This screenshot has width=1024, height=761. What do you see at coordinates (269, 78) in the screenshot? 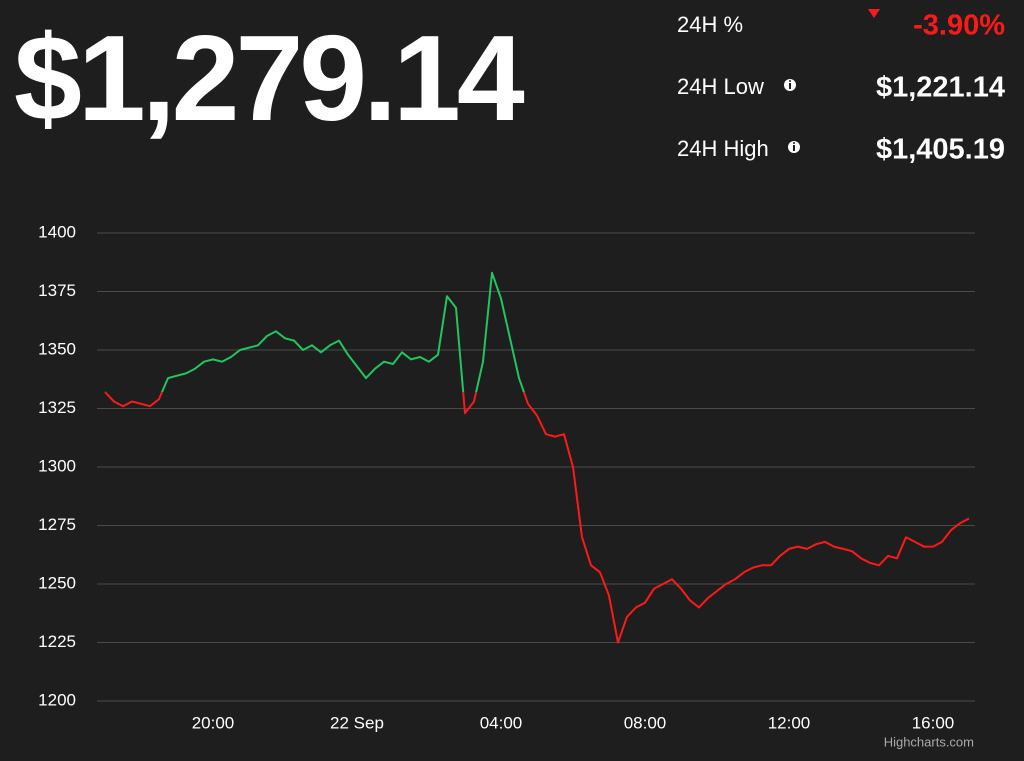
I see `price: $1,279.14` at bounding box center [269, 78].